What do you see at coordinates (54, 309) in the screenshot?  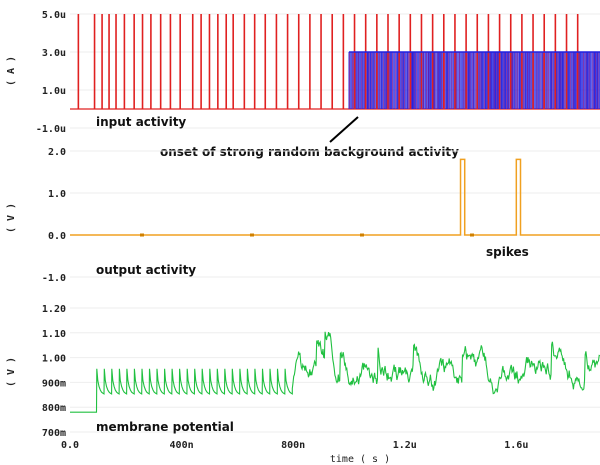 I see `panel3-ytick-label: 1.20` at bounding box center [54, 309].